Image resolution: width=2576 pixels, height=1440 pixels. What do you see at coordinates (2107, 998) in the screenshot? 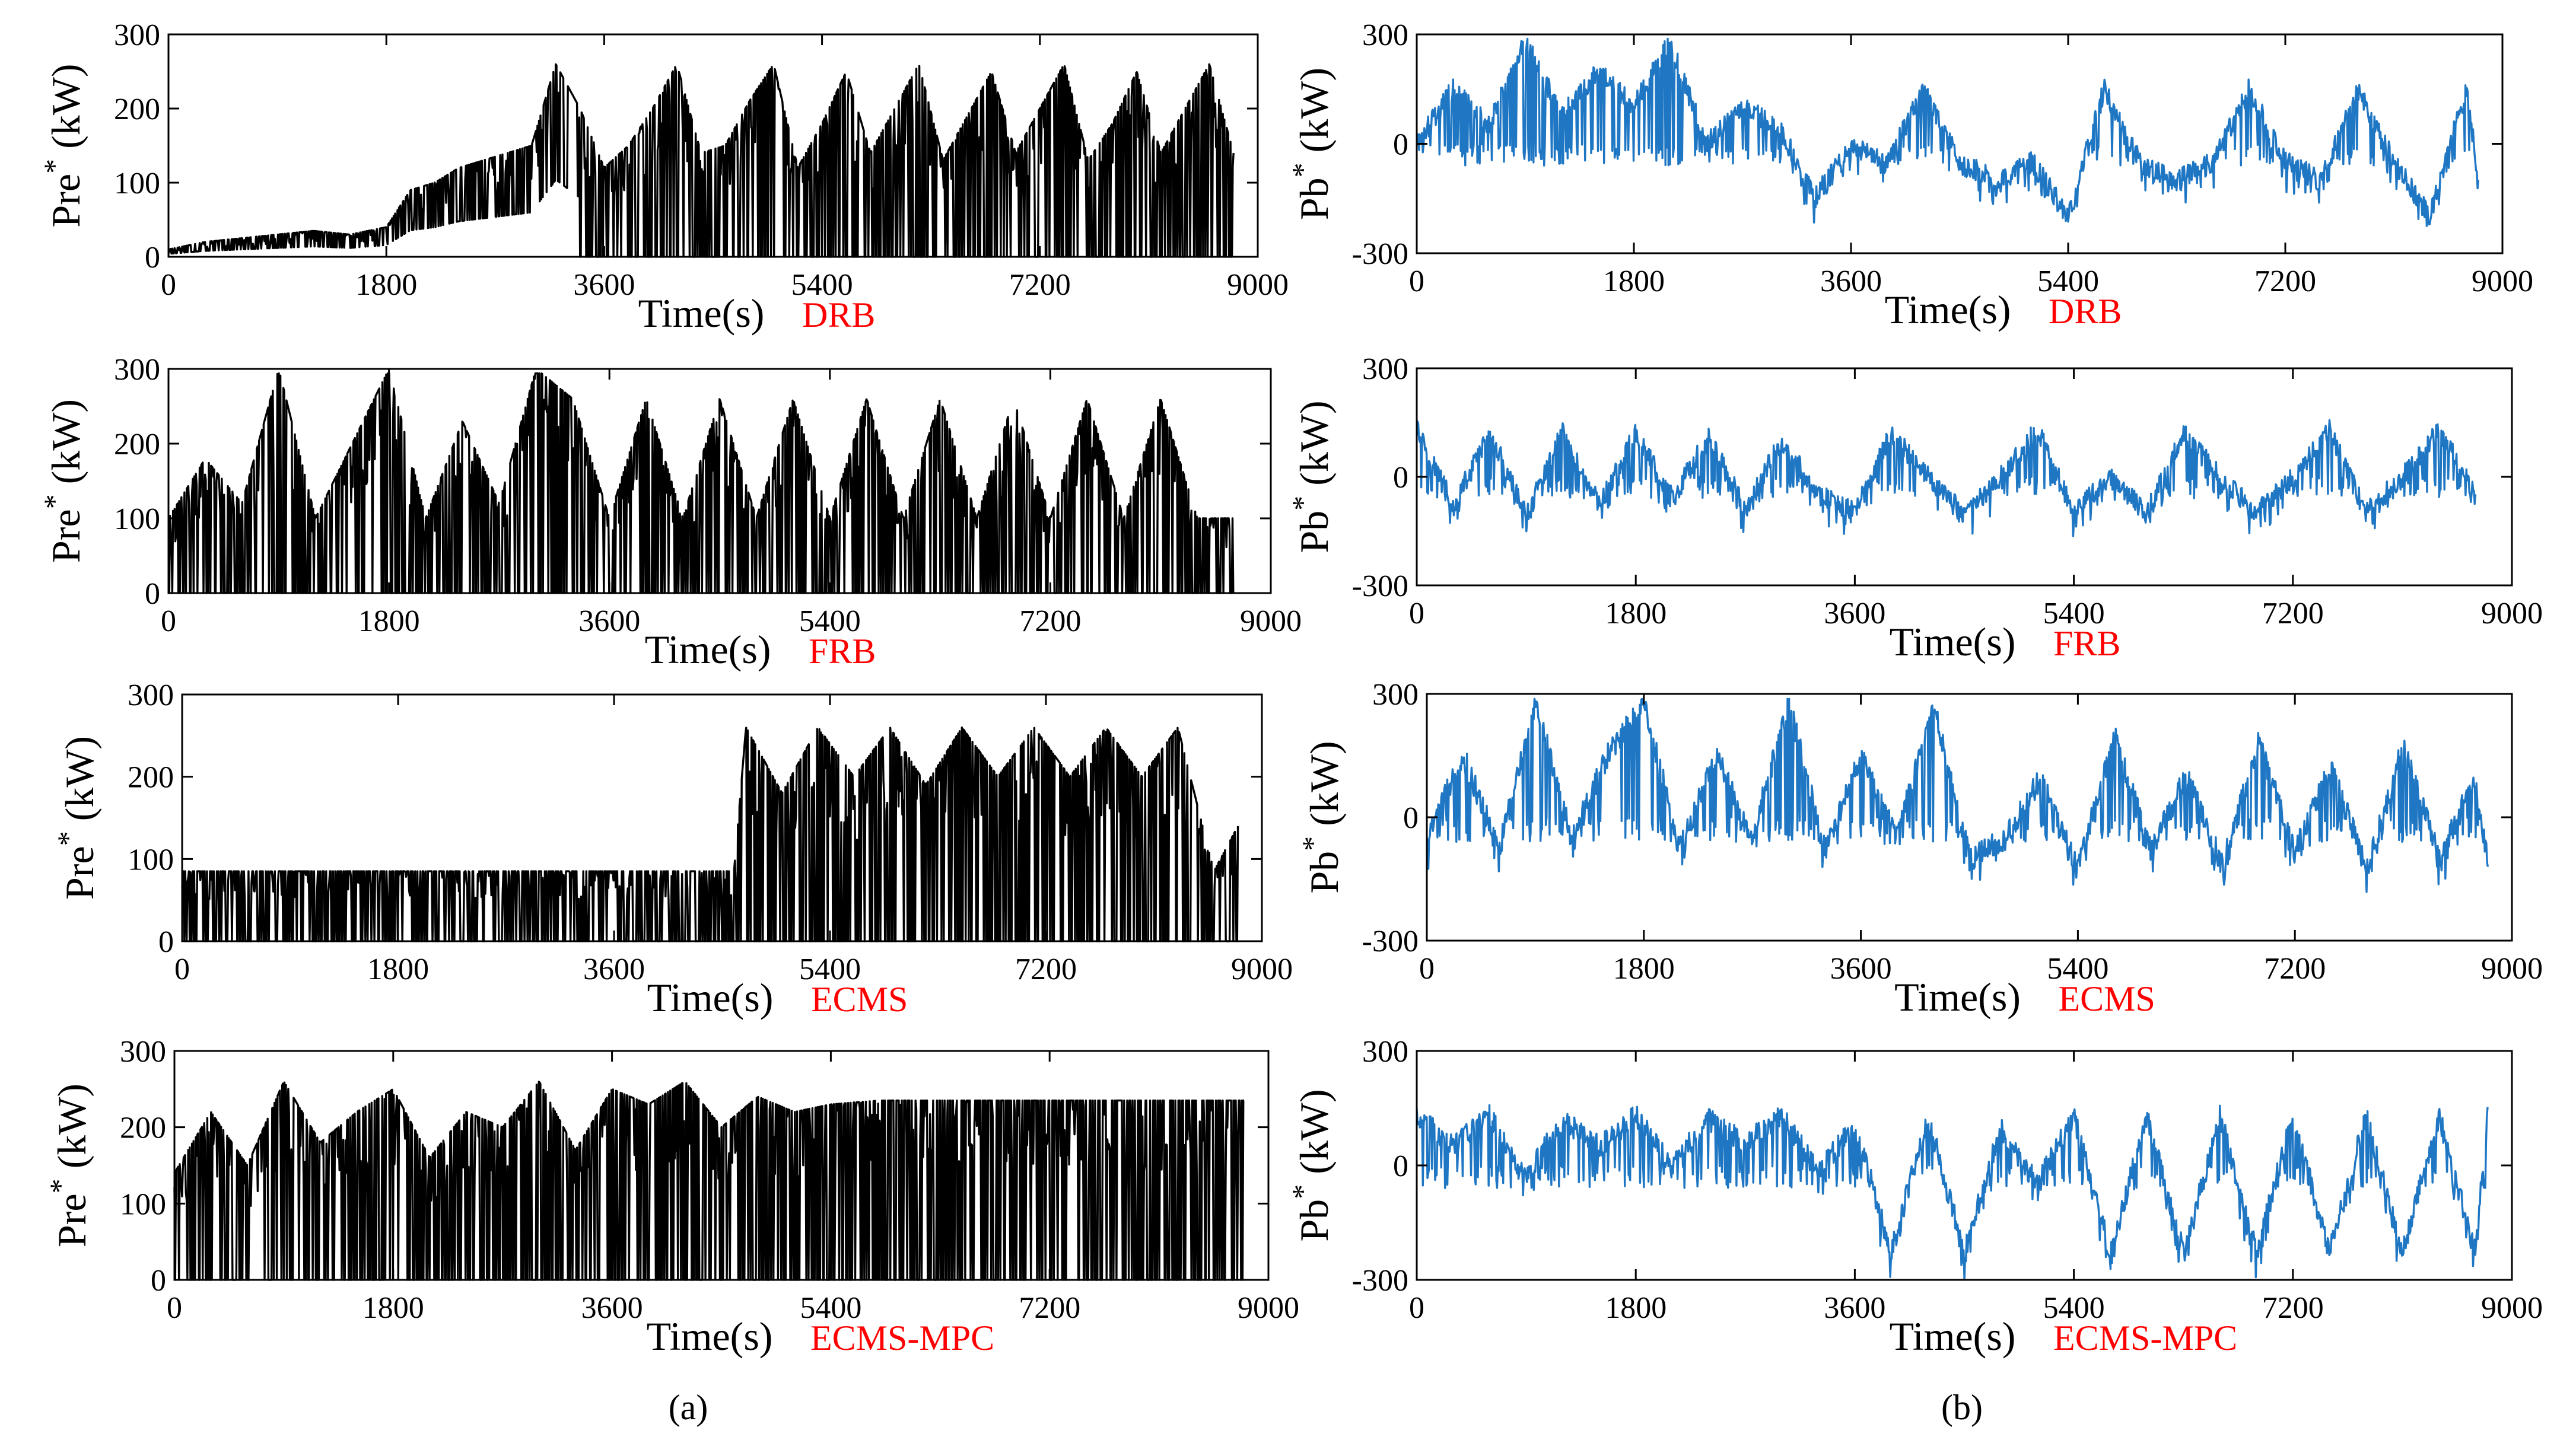
I see `method-label: ECMS` at bounding box center [2107, 998].